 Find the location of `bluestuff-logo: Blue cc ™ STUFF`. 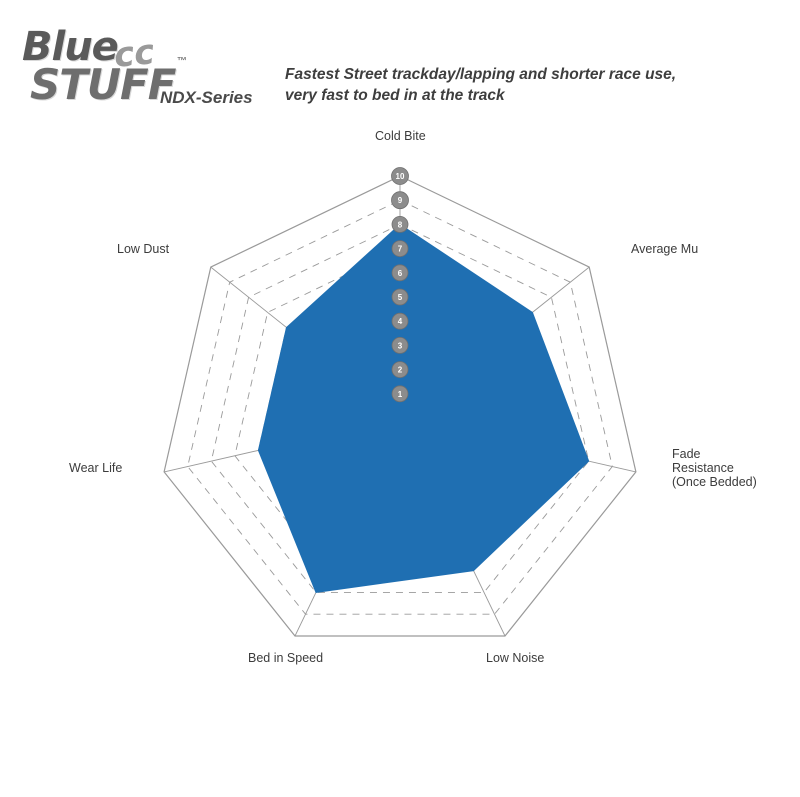

bluestuff-logo: Blue cc ™ STUFF is located at coordinates (107, 69).